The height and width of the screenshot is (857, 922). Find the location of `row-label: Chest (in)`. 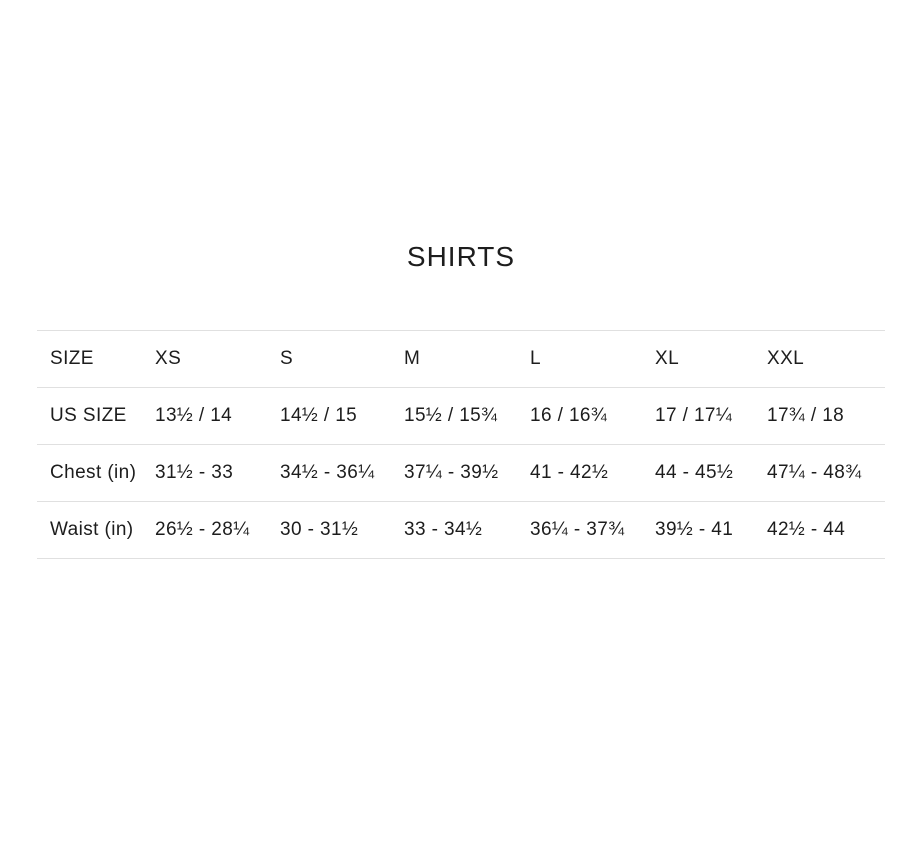

row-label: Chest (in) is located at coordinates (93, 472).